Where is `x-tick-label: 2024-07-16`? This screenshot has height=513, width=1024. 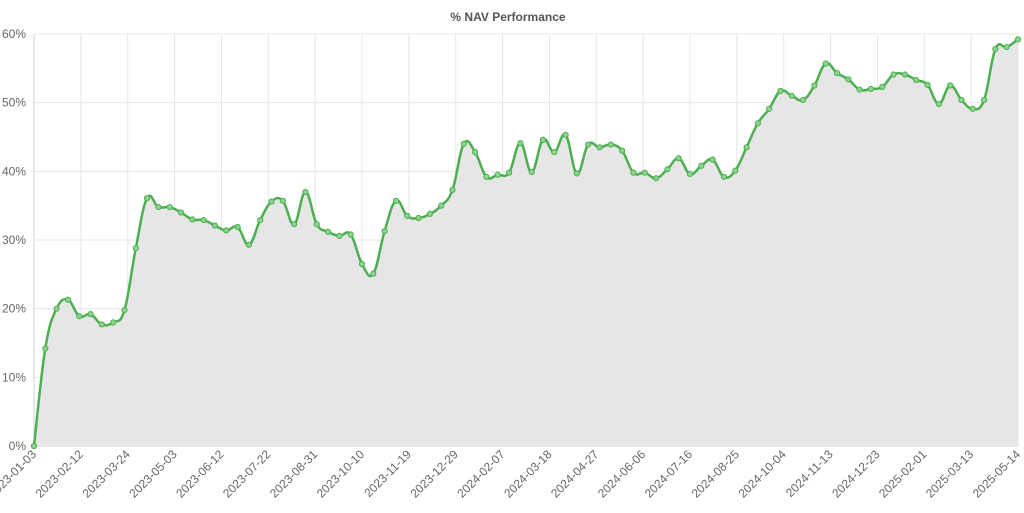 x-tick-label: 2024-07-16 is located at coordinates (669, 474).